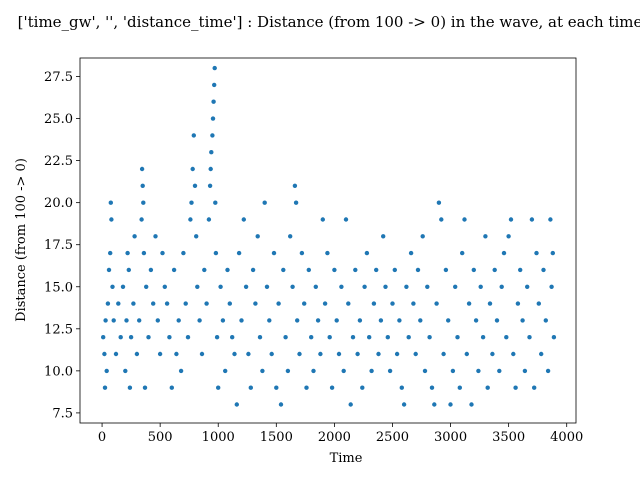  Describe the element at coordinates (340, 434) in the screenshot. I see `x-axis: 0 500 1000 1500 2000 2500 3000 3500 4000` at that location.